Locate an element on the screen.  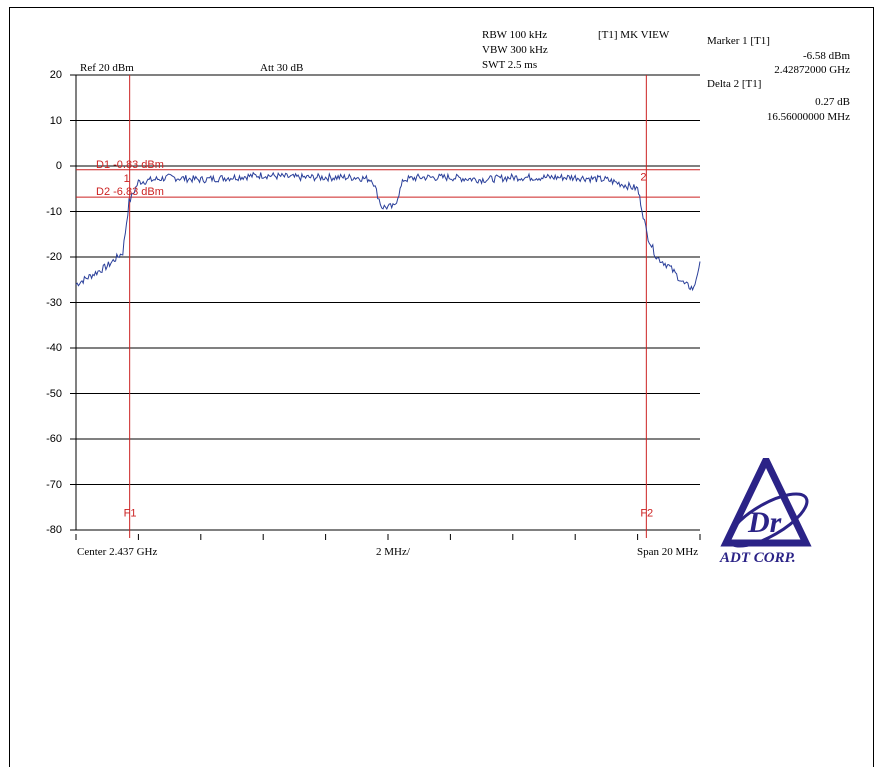
delta2-frequency: 16.56000000 MHz is located at coordinates (808, 117).